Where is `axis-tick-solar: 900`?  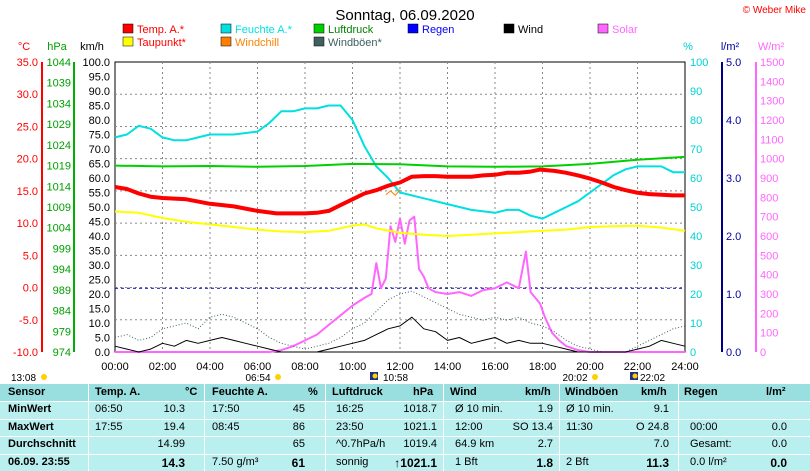 axis-tick-solar: 900 is located at coordinates (769, 179).